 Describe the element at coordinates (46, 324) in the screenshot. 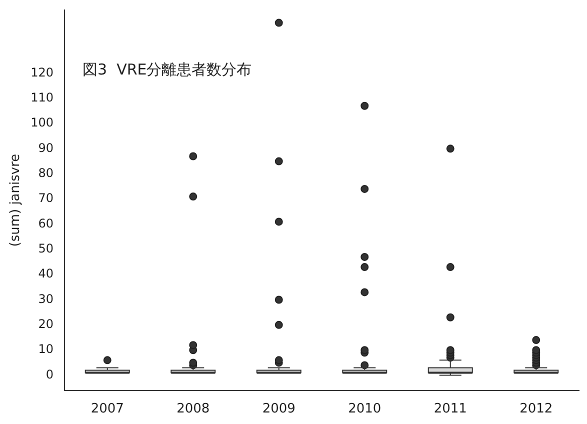

I see `y-tick-label: 20` at that location.